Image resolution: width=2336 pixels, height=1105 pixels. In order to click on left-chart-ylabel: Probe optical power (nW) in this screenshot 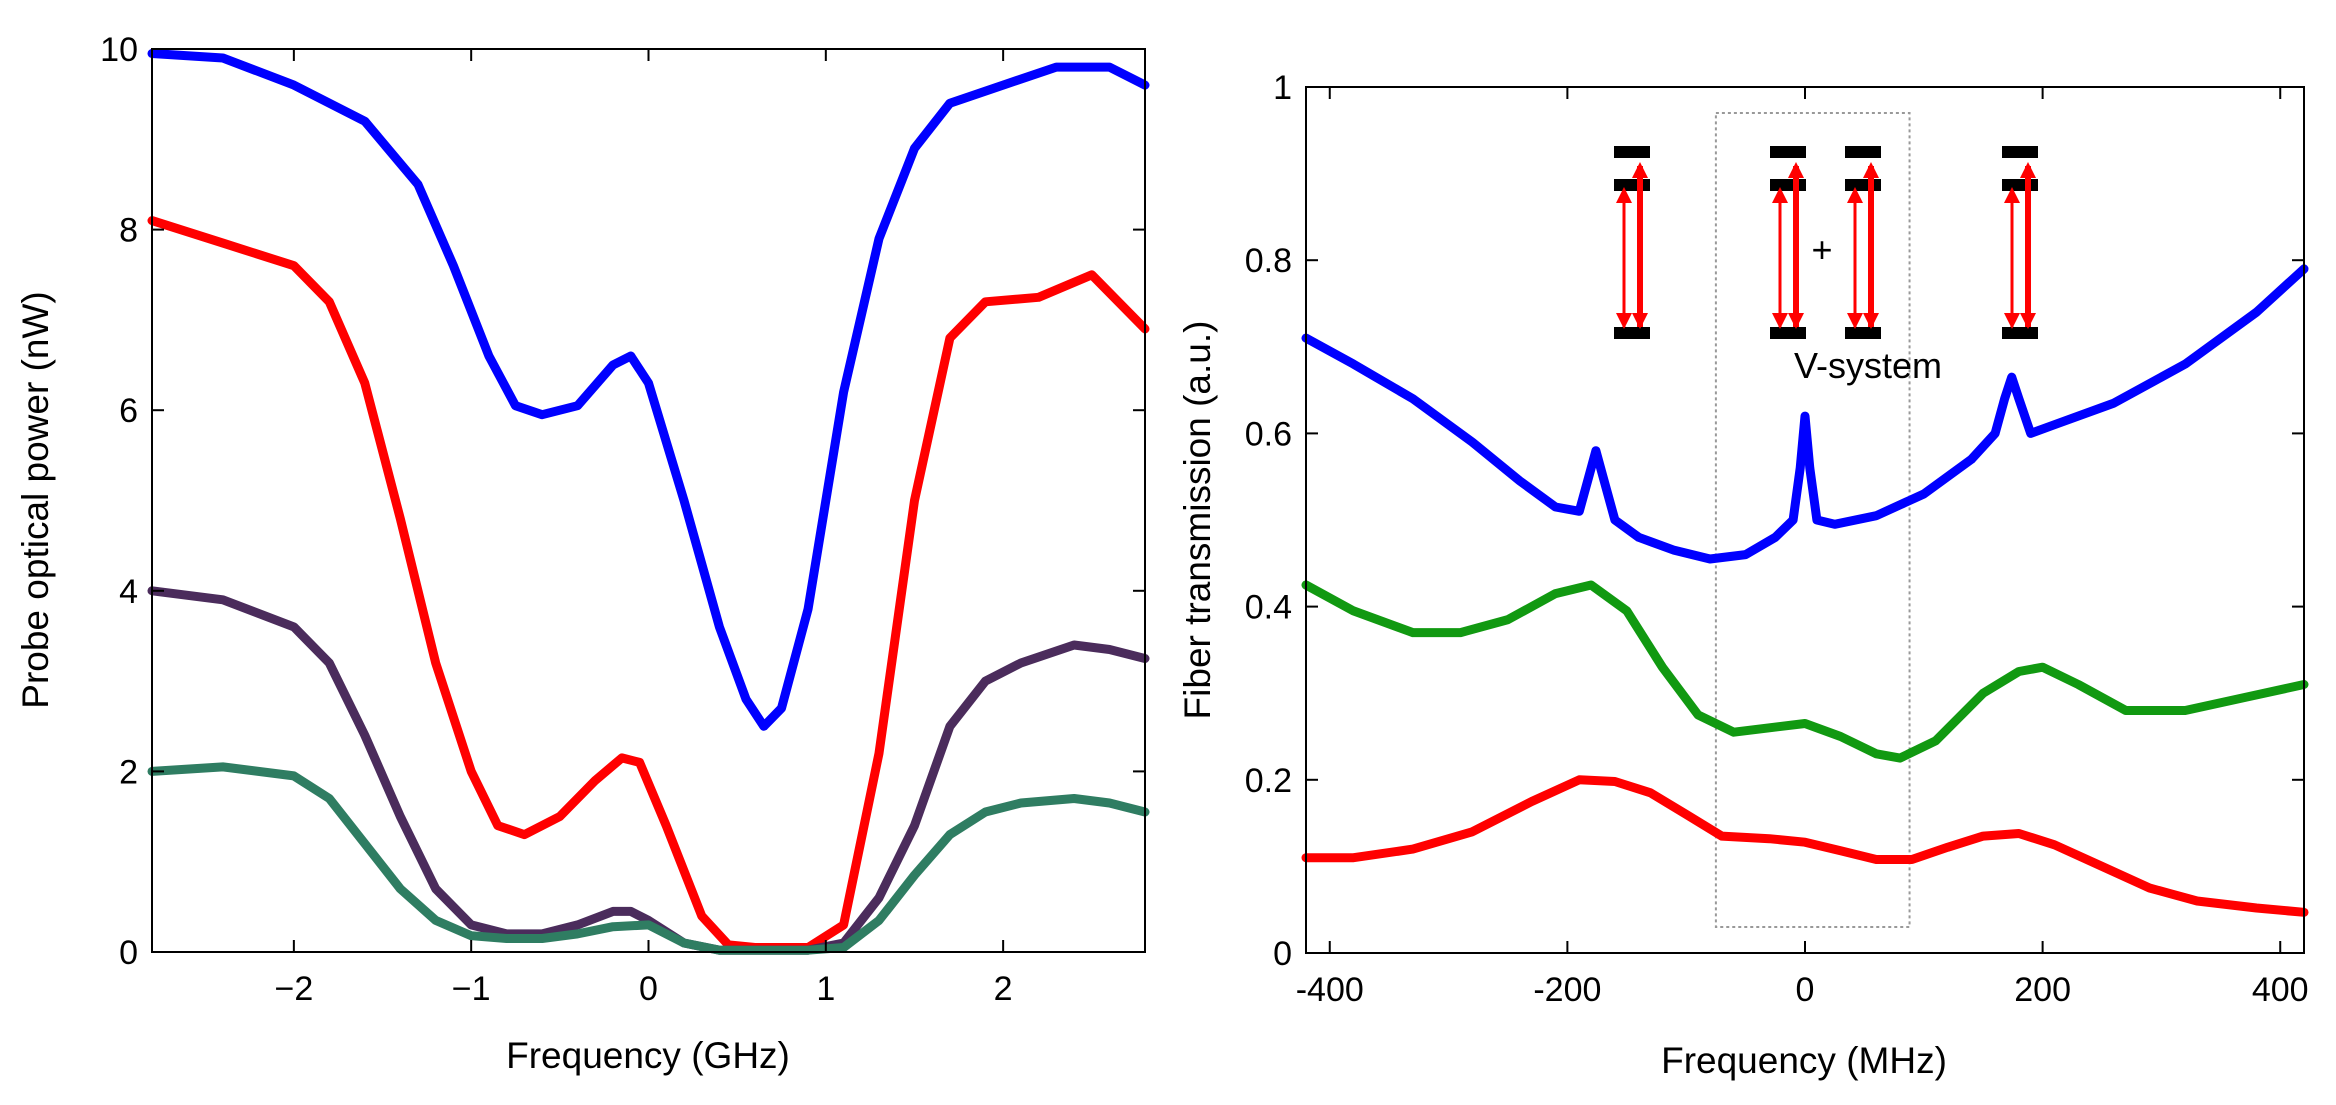, I will do `click(35, 499)`.